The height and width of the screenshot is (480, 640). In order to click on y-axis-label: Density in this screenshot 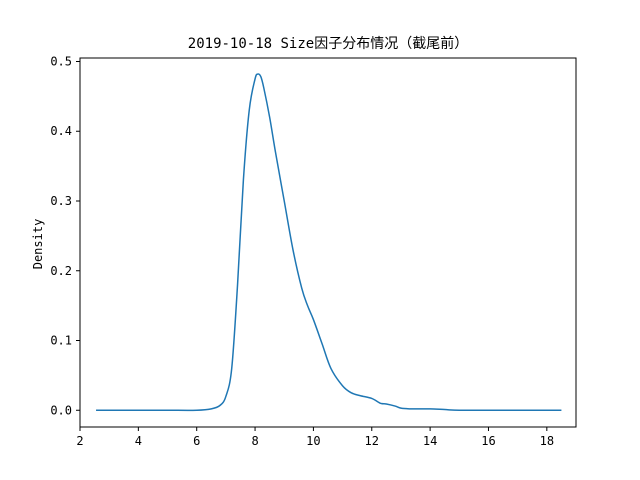, I will do `click(38, 244)`.